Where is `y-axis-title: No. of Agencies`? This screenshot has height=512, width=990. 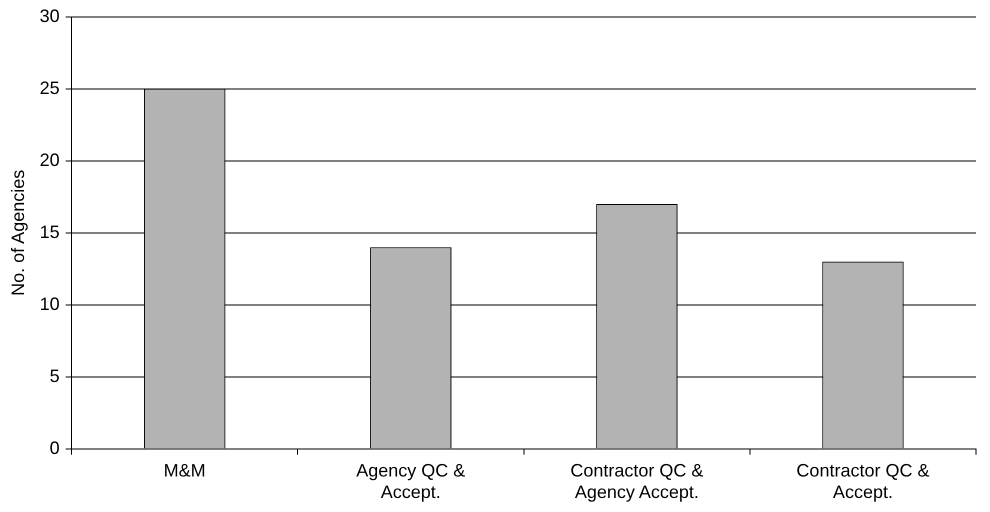
y-axis-title: No. of Agencies is located at coordinates (18, 233).